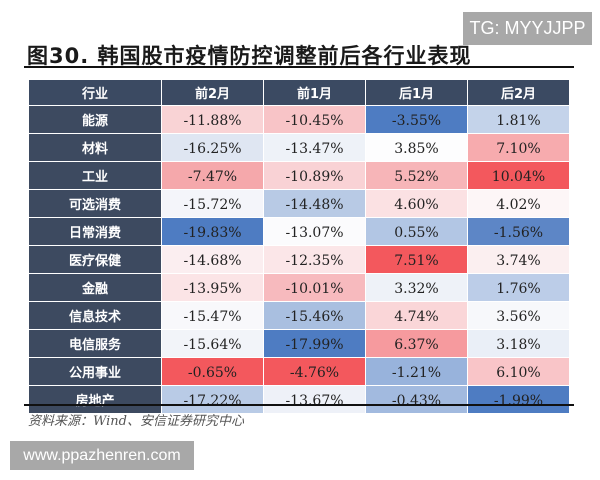  Describe the element at coordinates (95, 203) in the screenshot. I see `row-label: 可选消费` at that location.